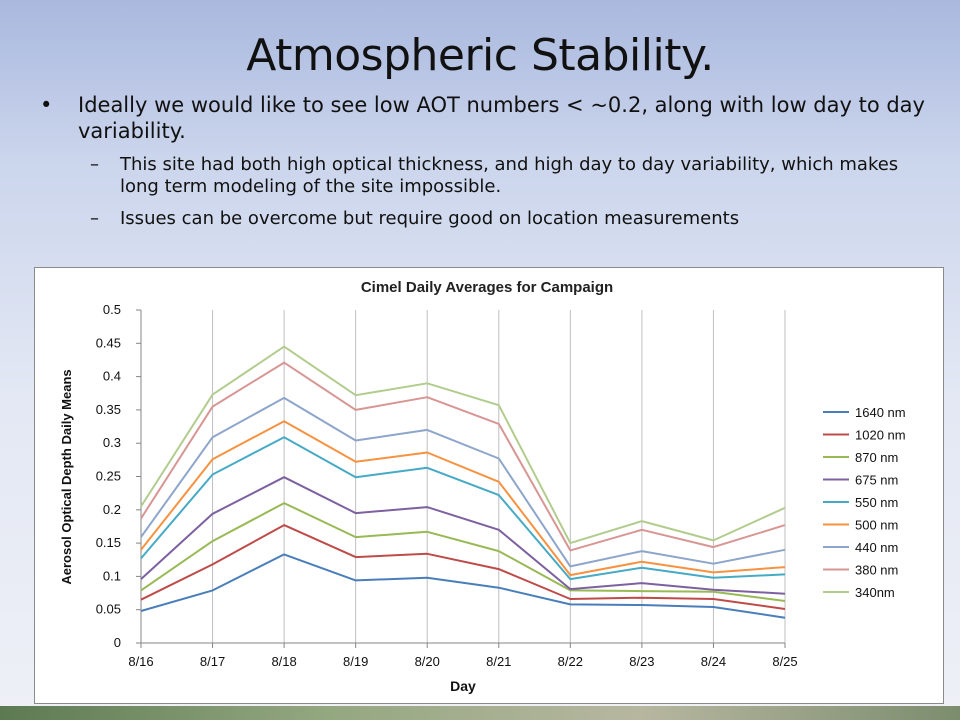 Image resolution: width=960 pixels, height=720 pixels. Describe the element at coordinates (876, 525) in the screenshot. I see `legend-label: 500 nm` at that location.